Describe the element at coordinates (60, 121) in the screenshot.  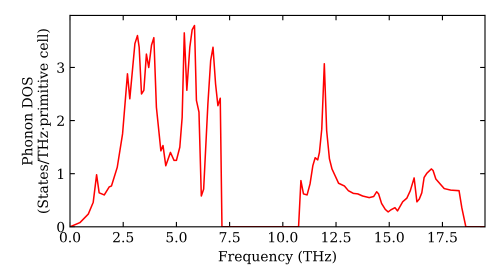
I see `y-tick-label: 2` at that location.